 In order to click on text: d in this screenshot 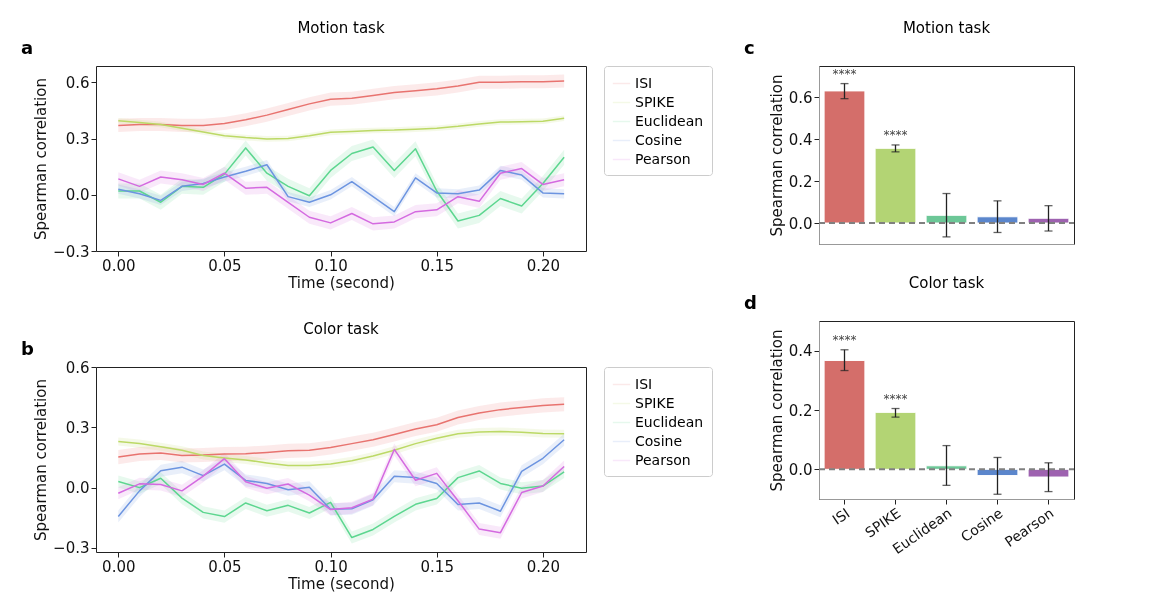, I will do `click(750, 302)`.